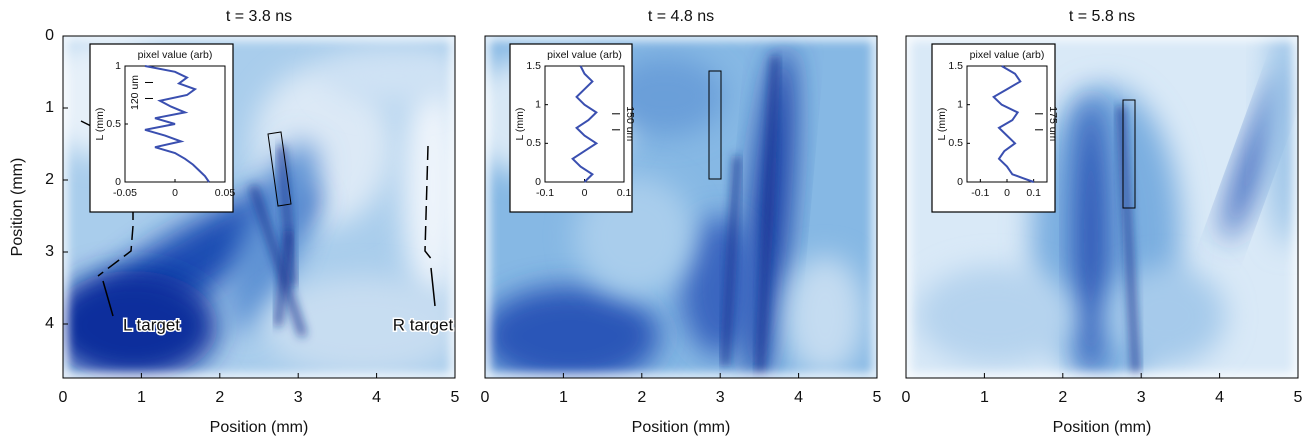 The width and height of the screenshot is (1313, 447). What do you see at coordinates (49, 179) in the screenshot?
I see `y-tick-label: 2` at bounding box center [49, 179].